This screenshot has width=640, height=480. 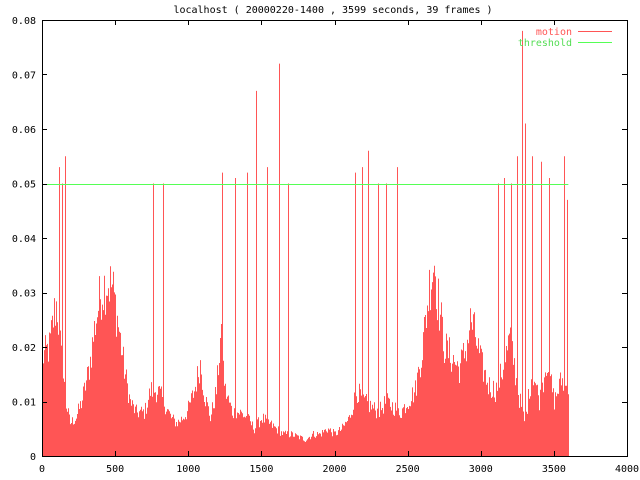 I want to click on y-tick-label: 0, so click(x=33, y=457).